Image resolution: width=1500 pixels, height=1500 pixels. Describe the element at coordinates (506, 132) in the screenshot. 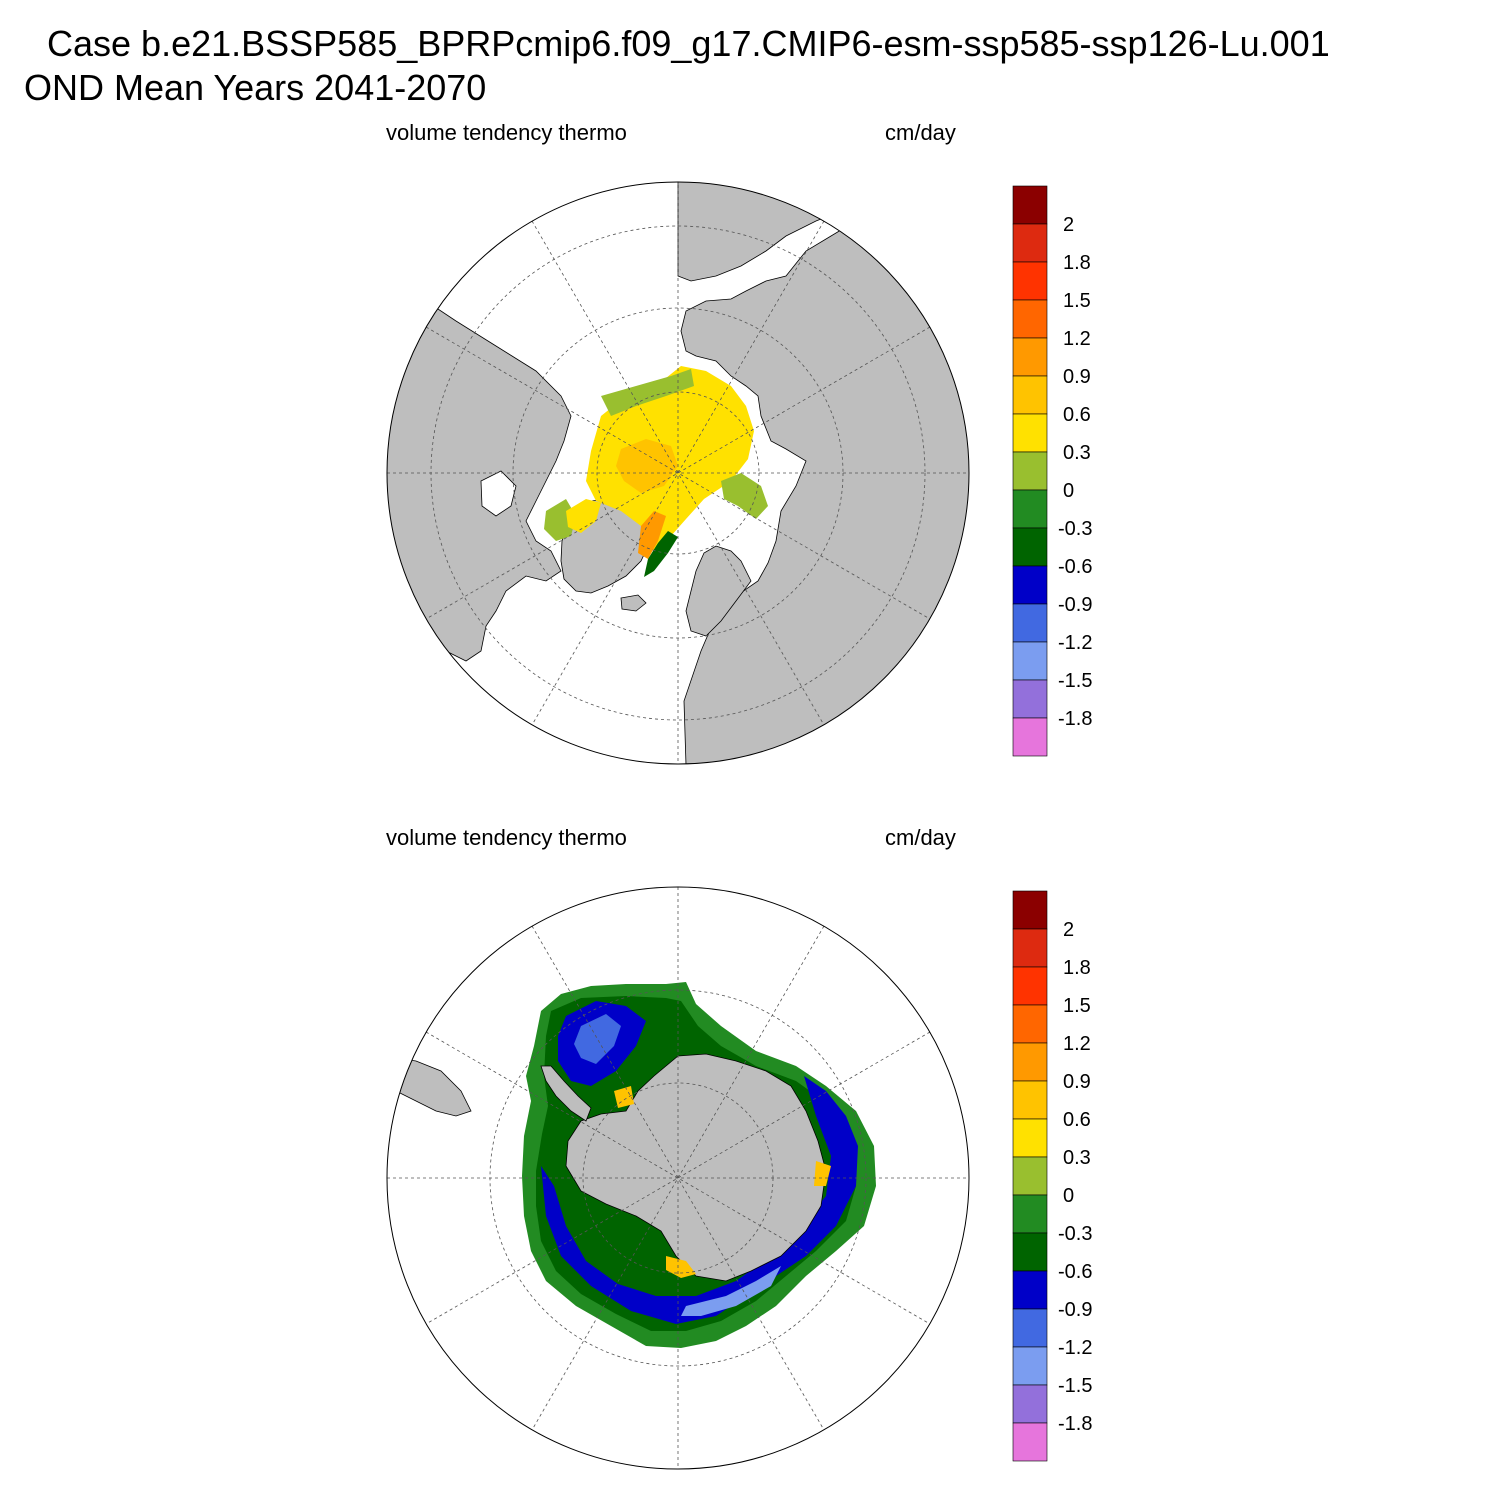

I see `north-panel-variable-label: volume tendency thermo` at that location.